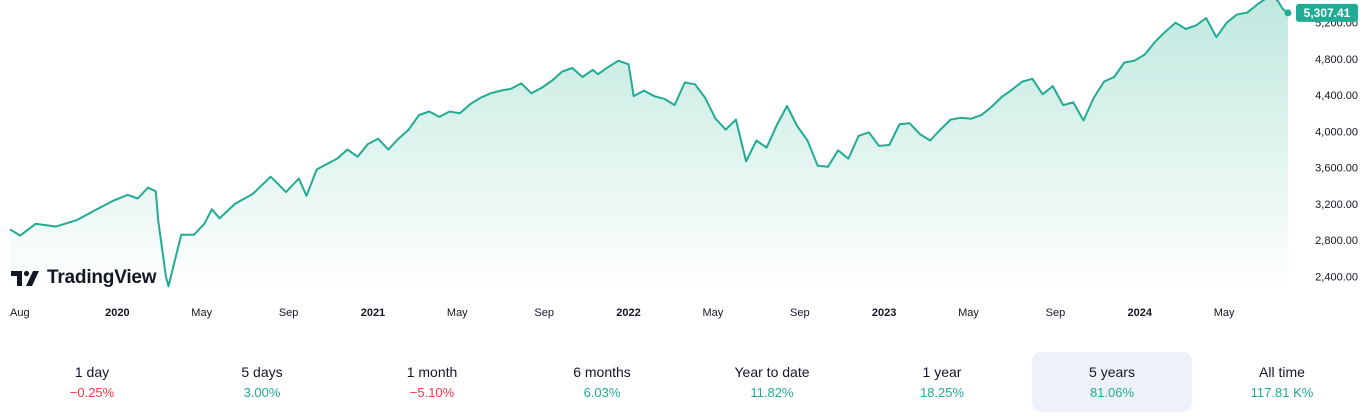  What do you see at coordinates (772, 382) in the screenshot?
I see `period-tab: Year to date 11.82%` at bounding box center [772, 382].